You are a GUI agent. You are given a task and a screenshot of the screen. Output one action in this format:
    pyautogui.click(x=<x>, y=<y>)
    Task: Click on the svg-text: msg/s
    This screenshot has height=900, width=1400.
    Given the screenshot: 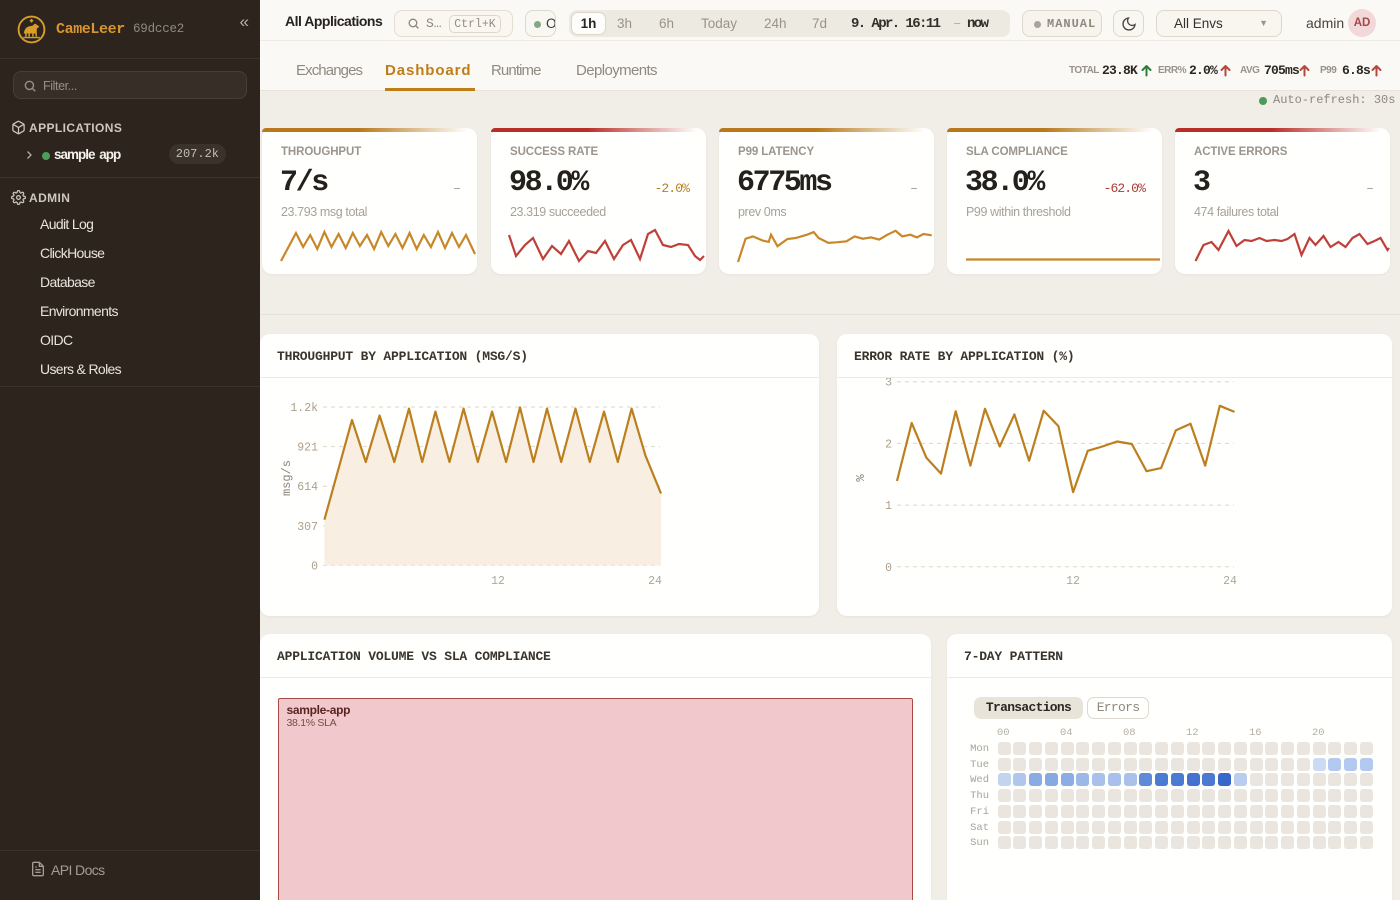 What is the action you would take?
    pyautogui.click(x=287, y=478)
    